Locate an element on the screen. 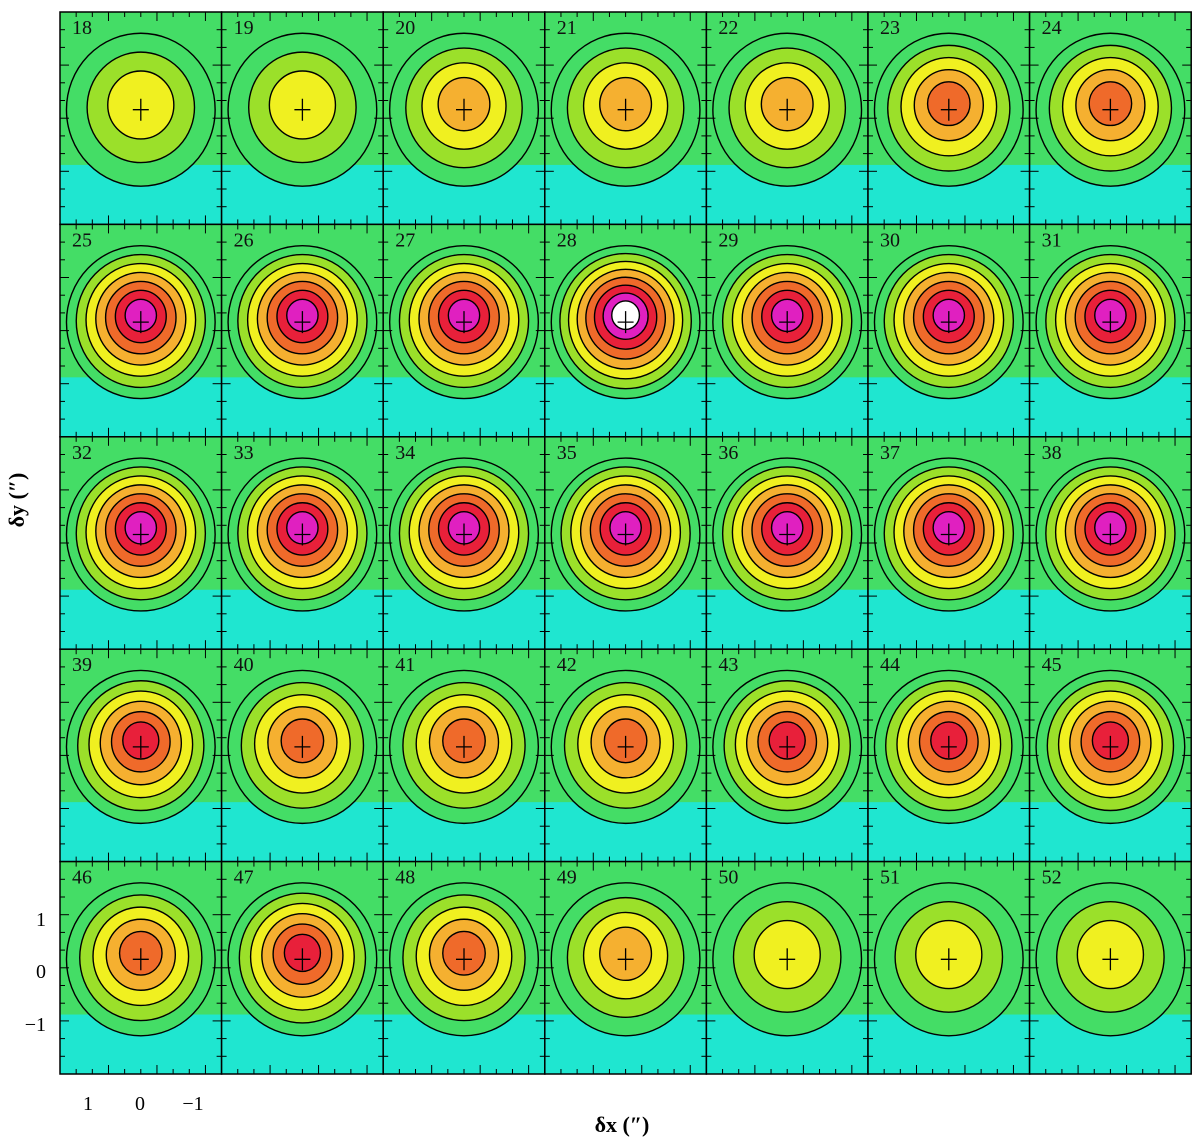  panel-label: 24 is located at coordinates (1052, 28).